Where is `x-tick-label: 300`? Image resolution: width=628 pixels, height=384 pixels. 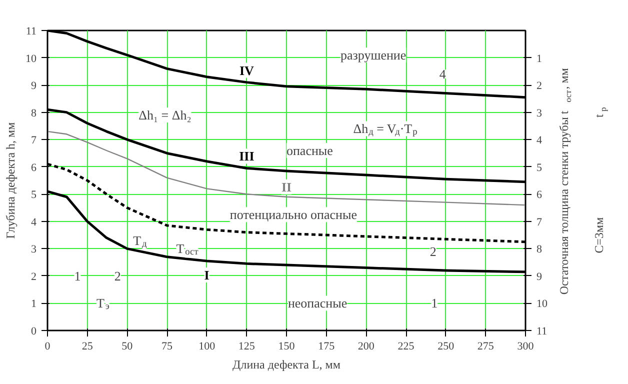
x-tick-label: 300 is located at coordinates (525, 346).